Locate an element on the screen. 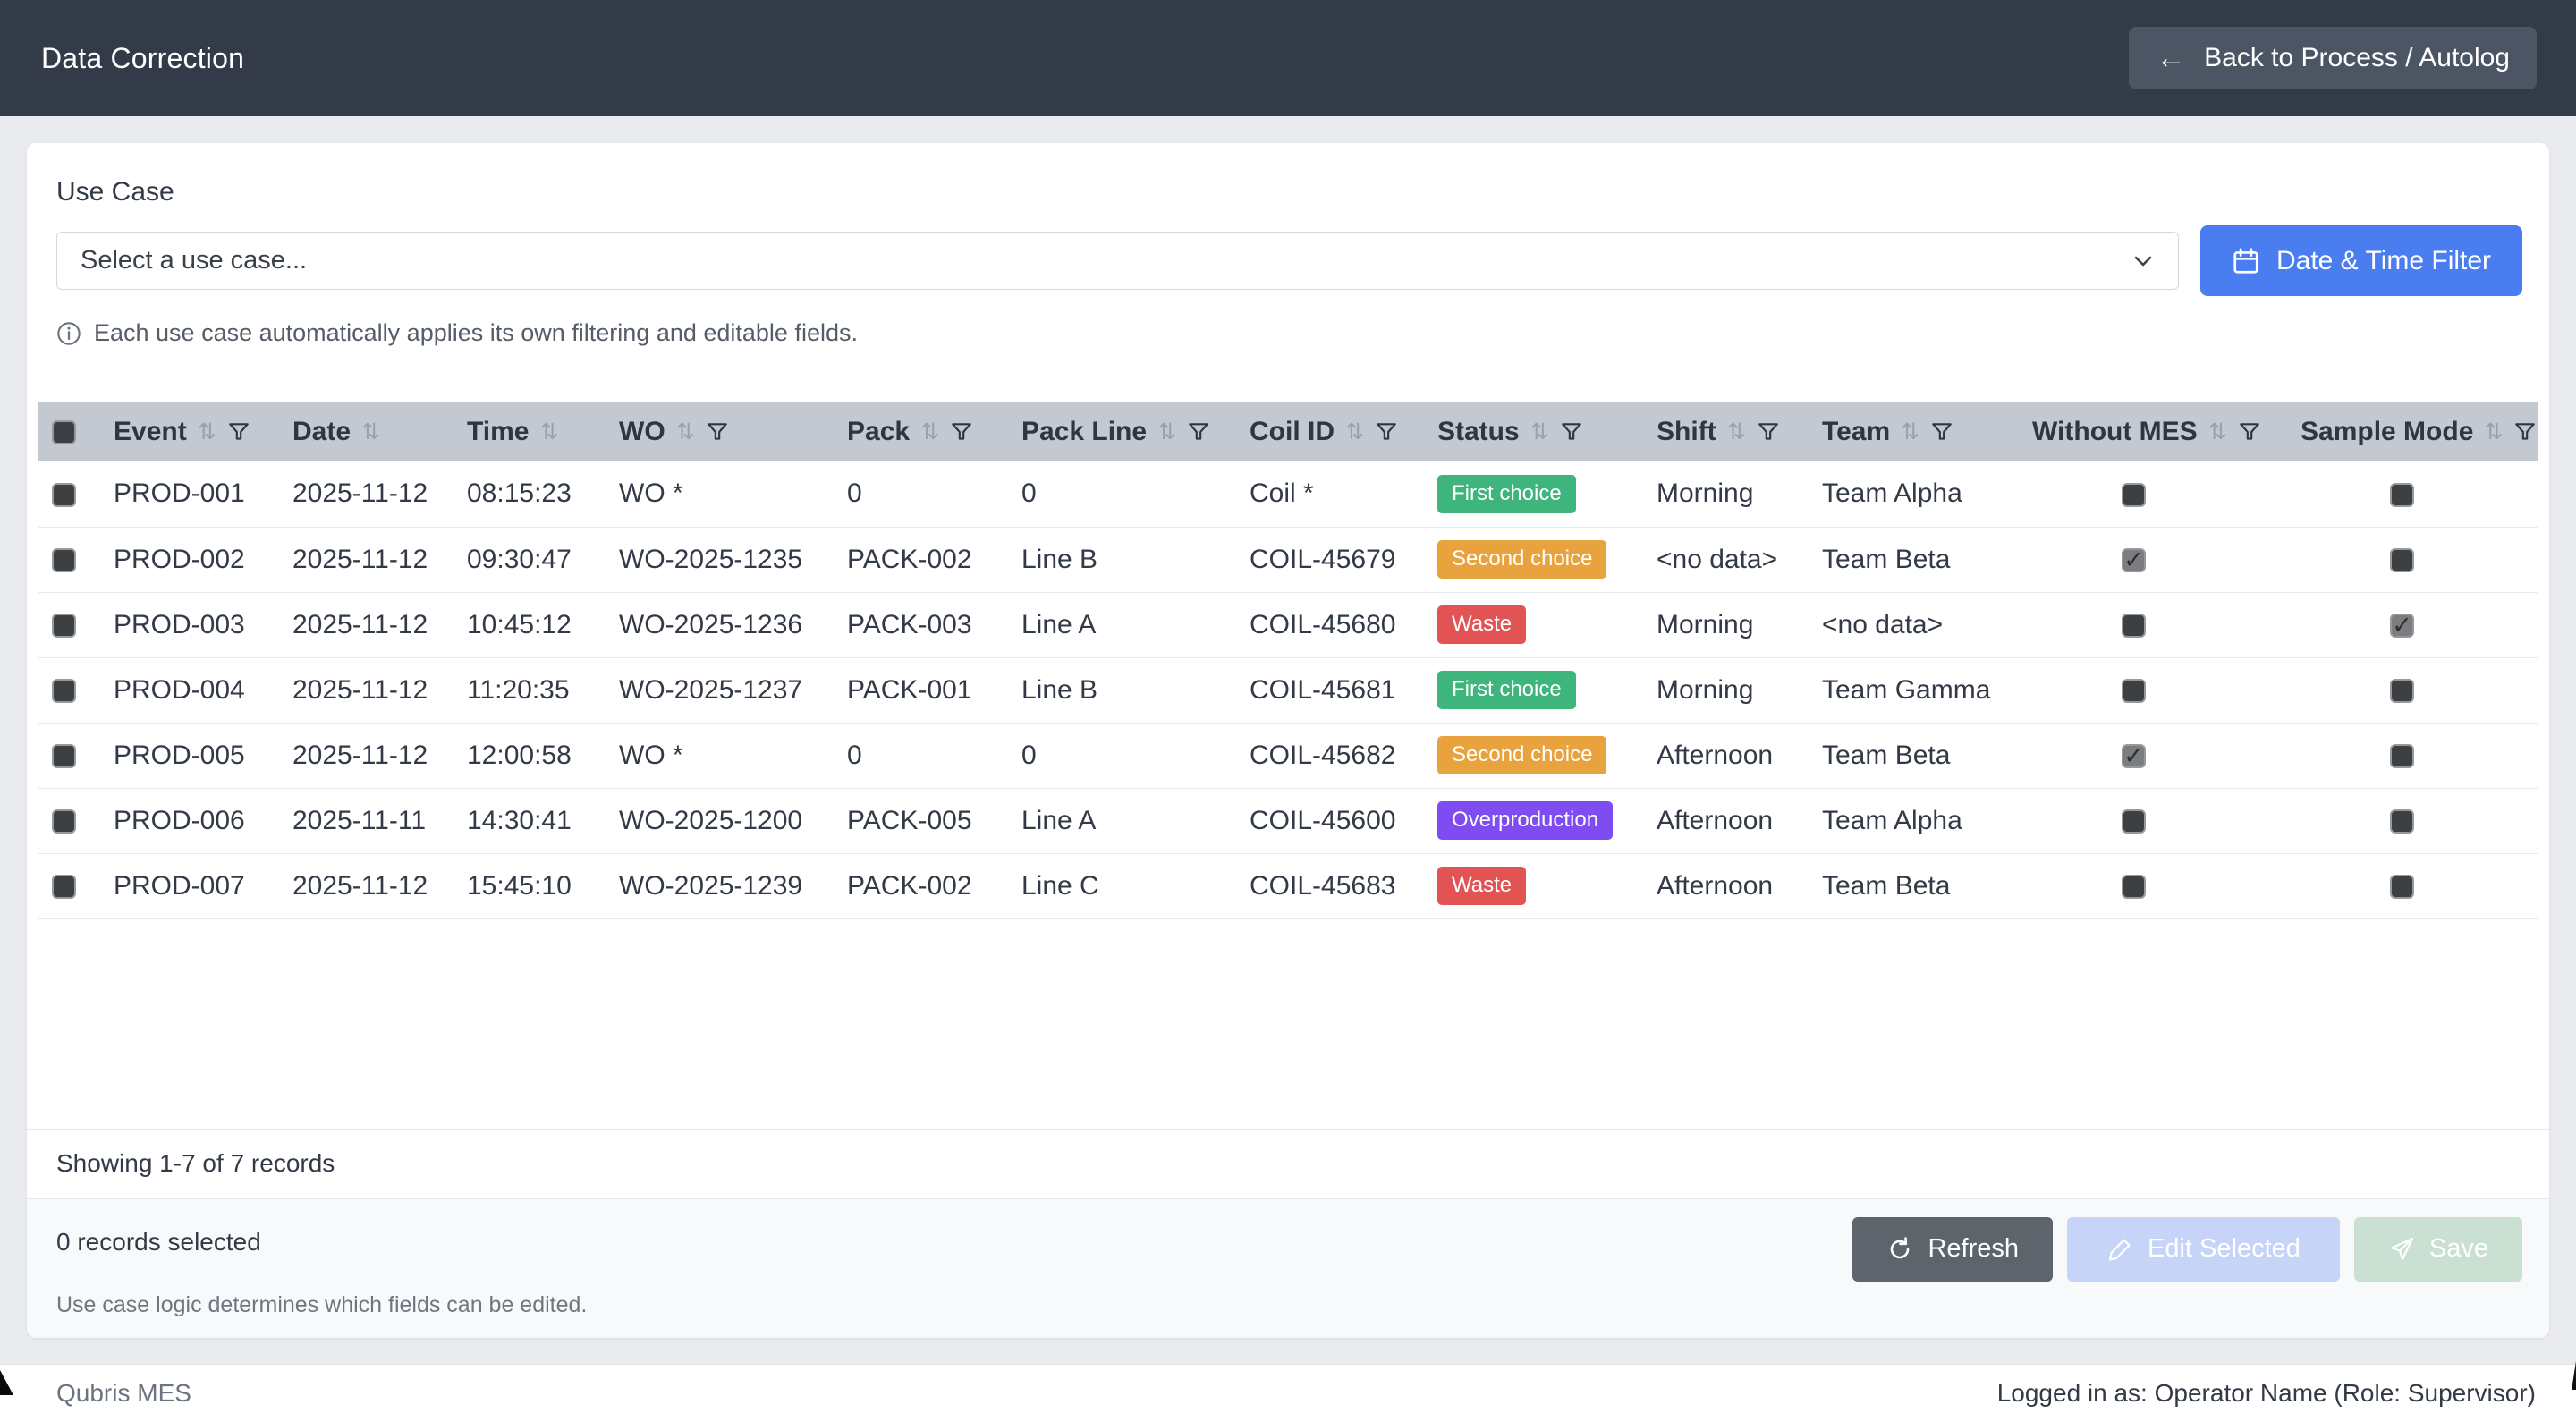 The width and height of the screenshot is (2576, 1422). cell-event: PROD-001 is located at coordinates (185, 494).